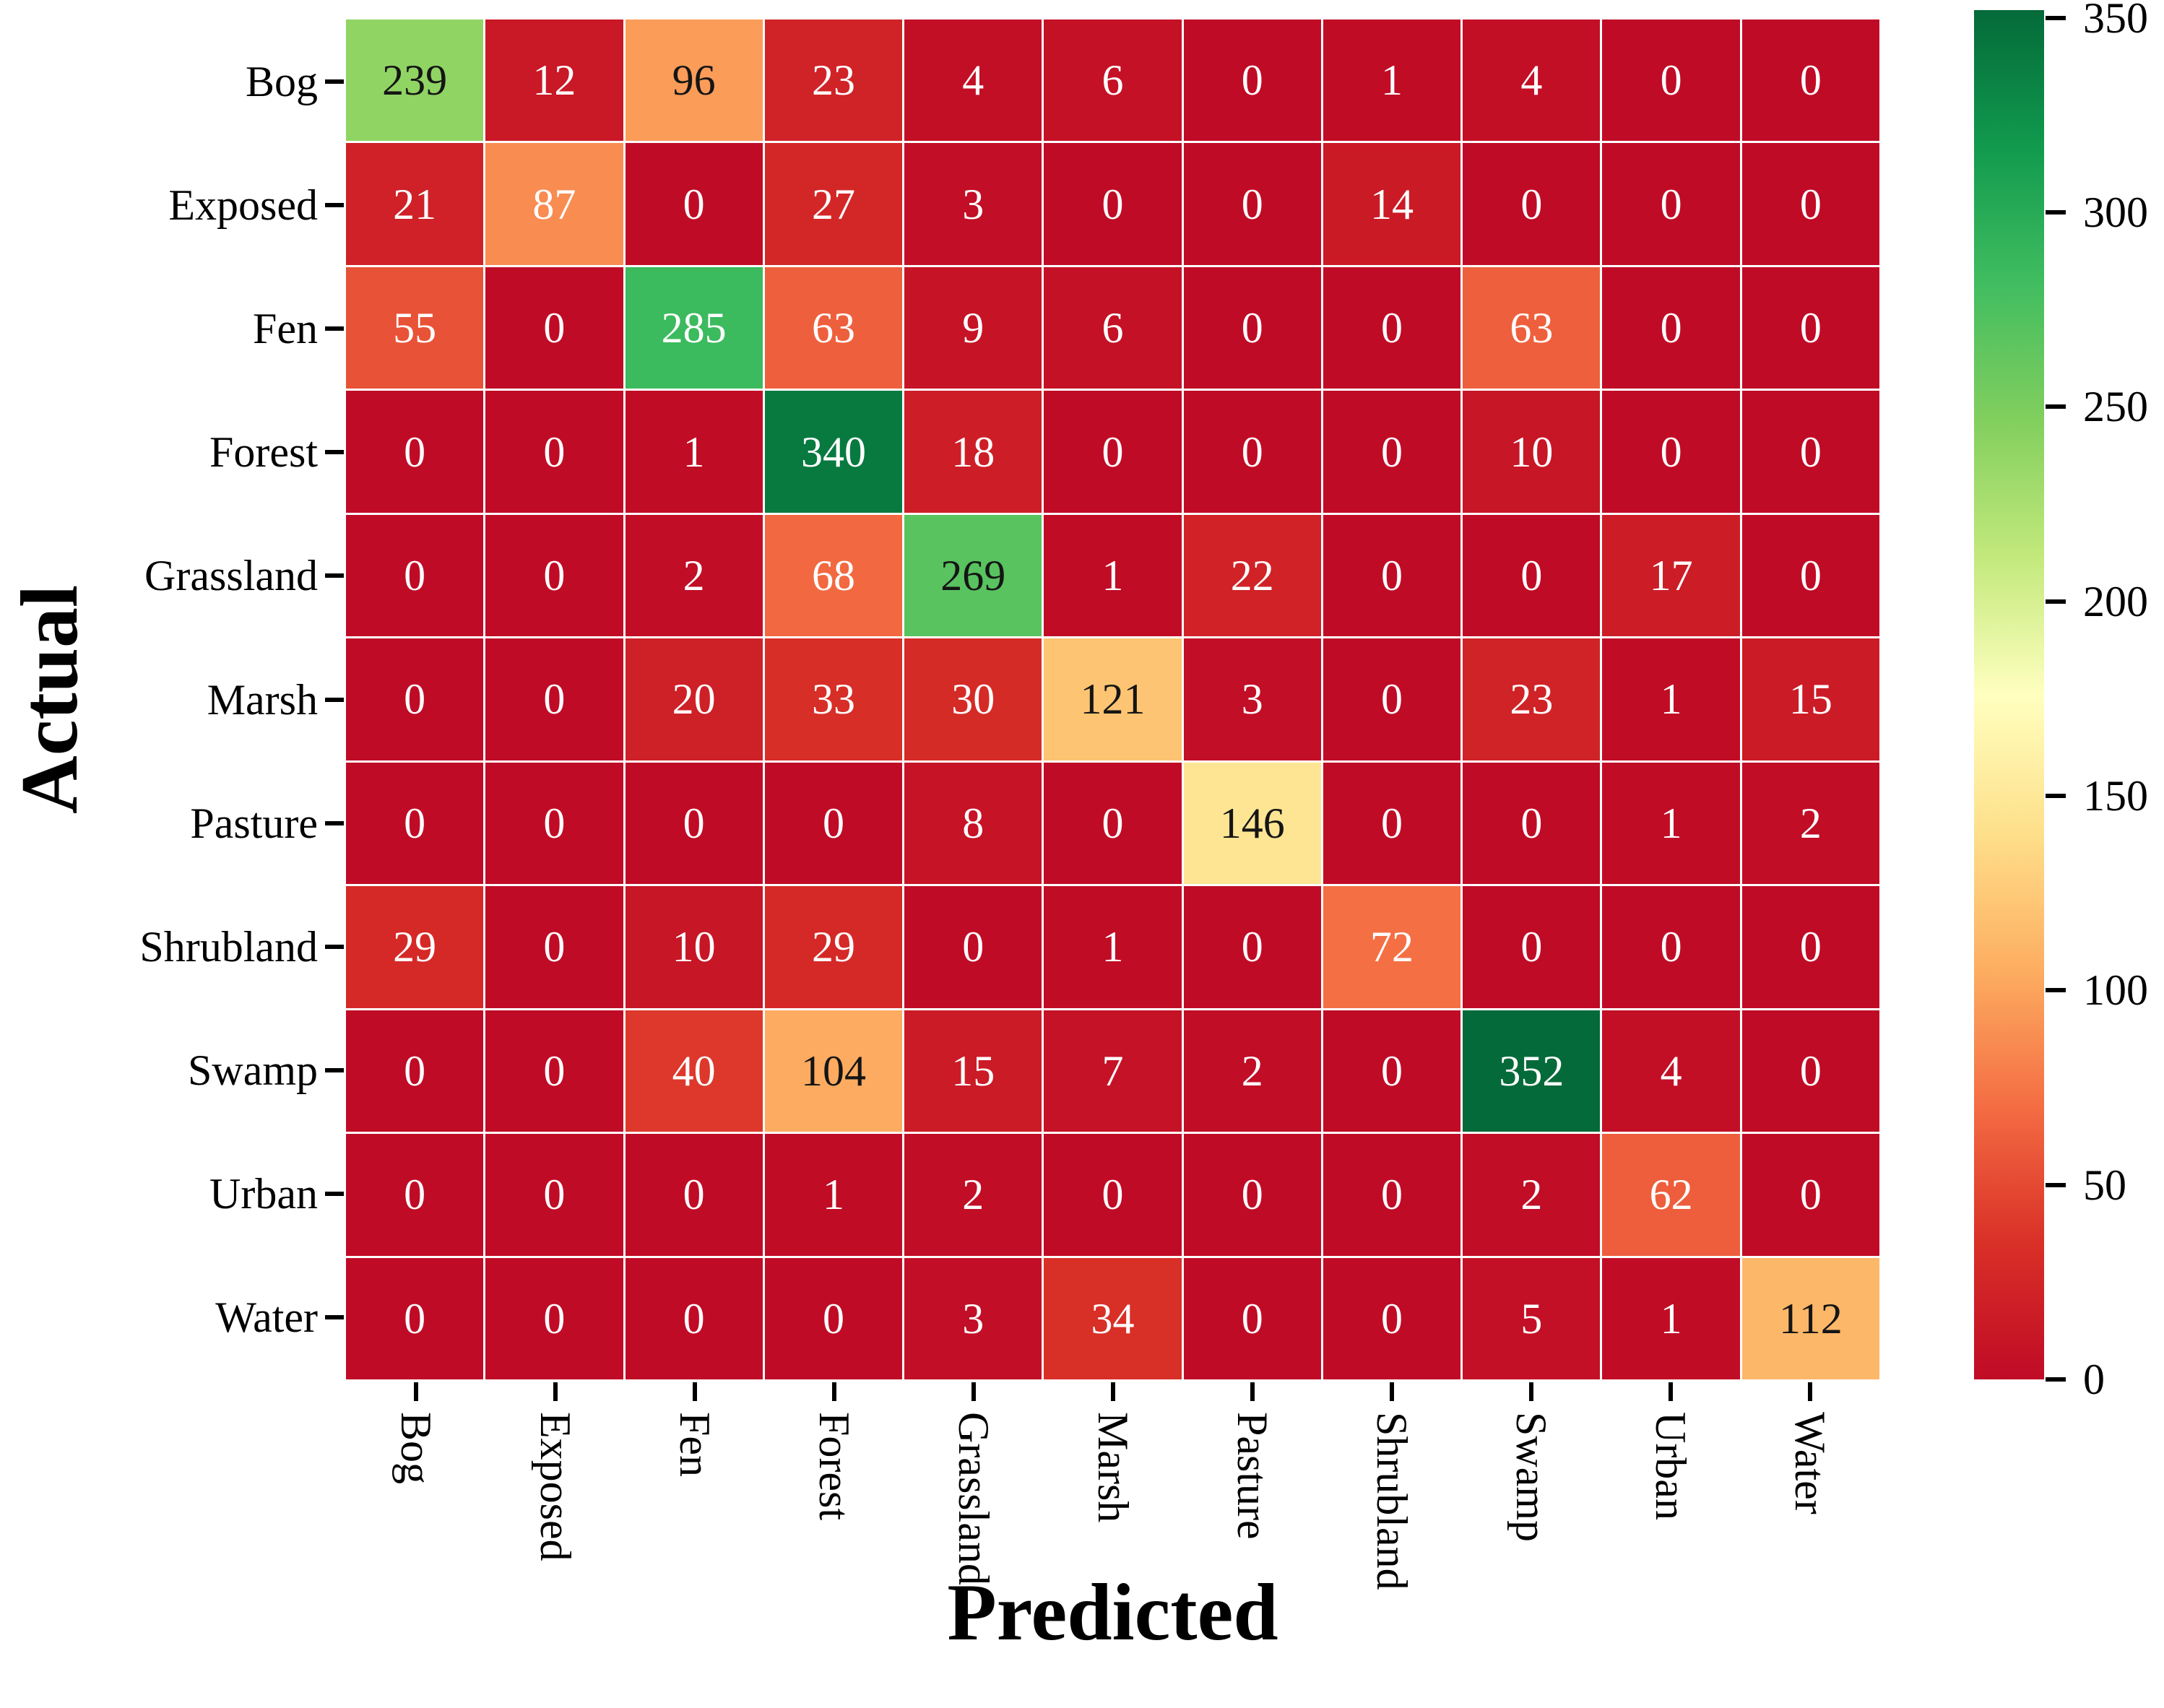 The image size is (2164, 1708). What do you see at coordinates (834, 204) in the screenshot?
I see `heatmap-cell-Exposed-Forest: 27` at bounding box center [834, 204].